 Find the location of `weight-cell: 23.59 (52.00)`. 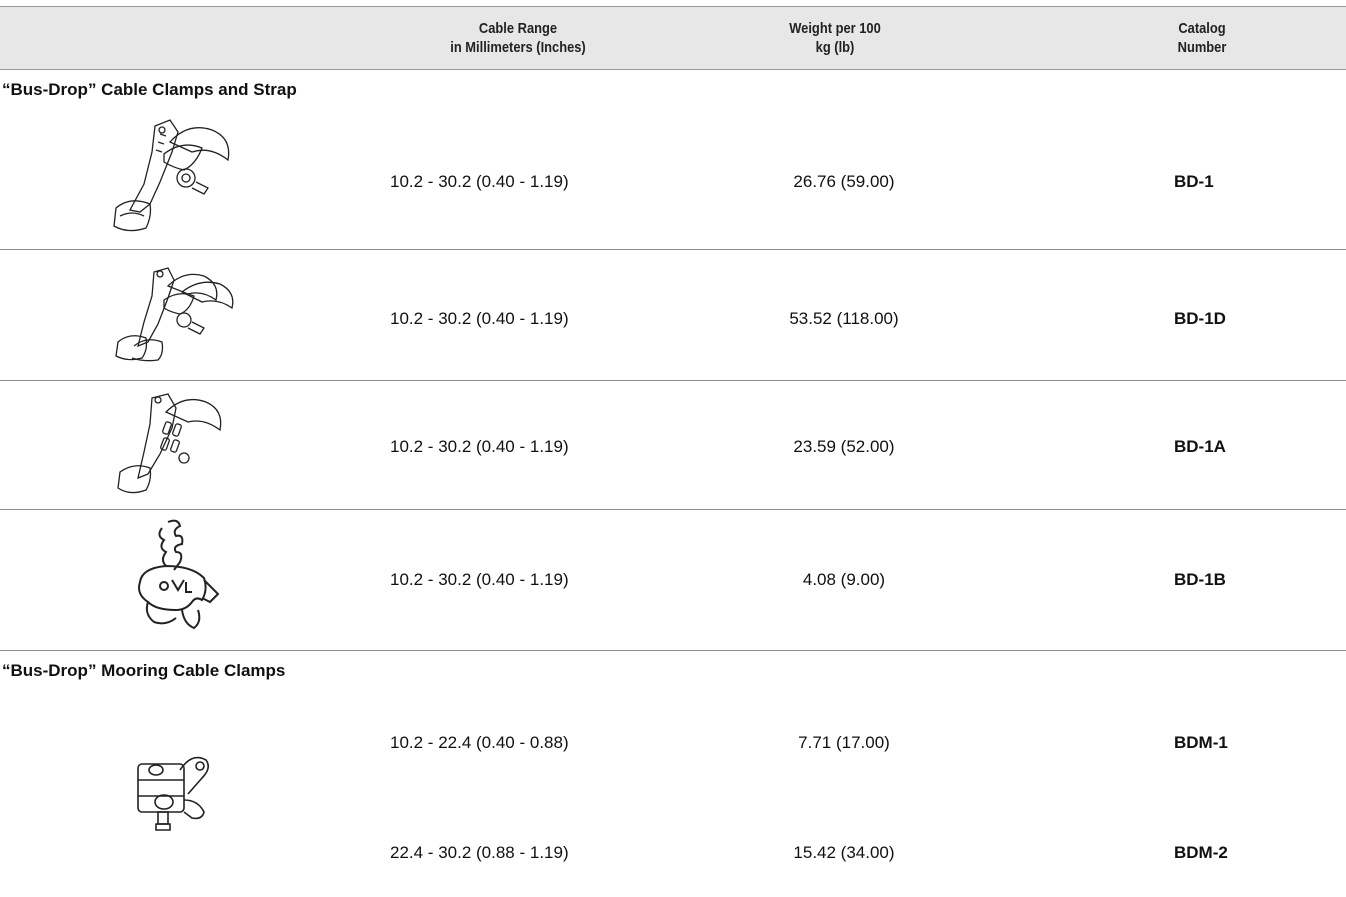

weight-cell: 23.59 (52.00) is located at coordinates (844, 446).